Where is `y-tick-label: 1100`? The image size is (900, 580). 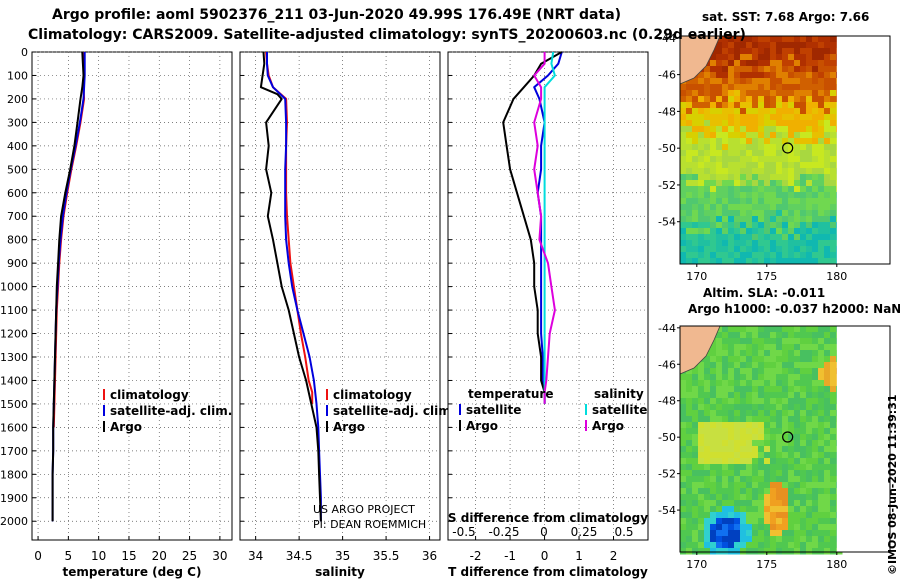
y-tick-label: 1100 is located at coordinates (14, 310).